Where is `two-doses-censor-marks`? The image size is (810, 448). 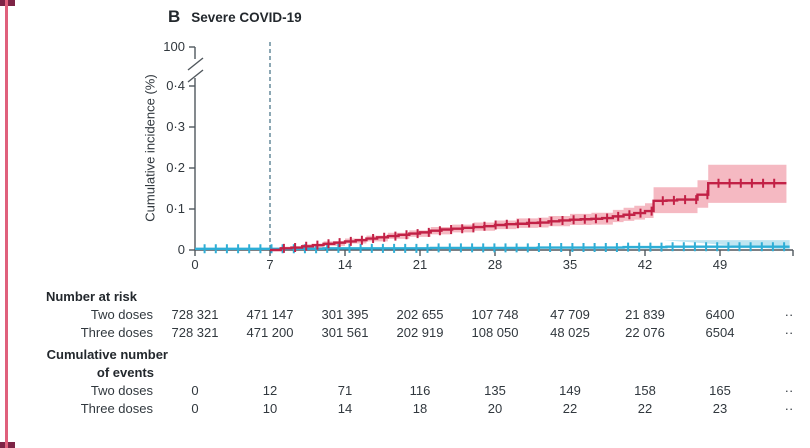 two-doses-censor-marks is located at coordinates (529, 215).